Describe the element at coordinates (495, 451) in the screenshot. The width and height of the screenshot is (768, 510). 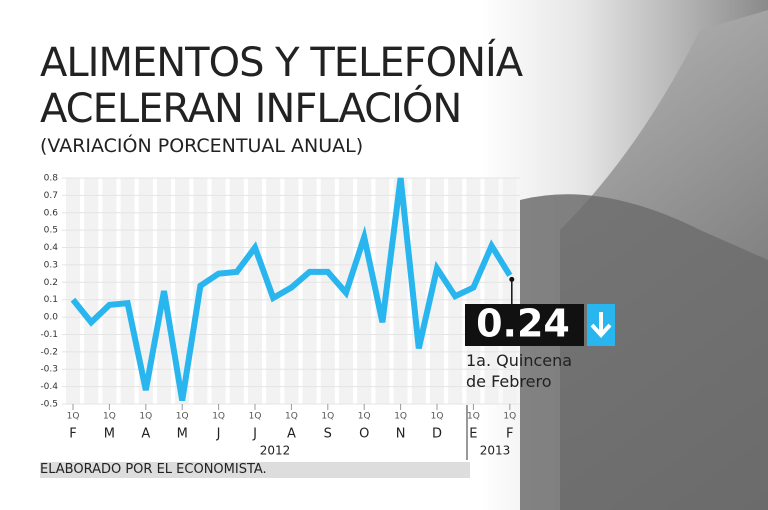
I see `year-label: 2013` at that location.